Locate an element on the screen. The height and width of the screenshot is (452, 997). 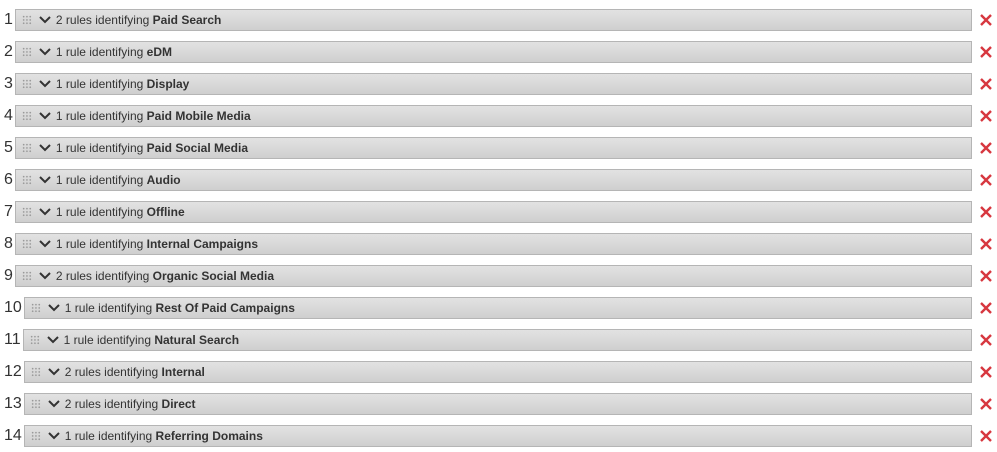
rule-name: Referring Domains is located at coordinates (209, 436).